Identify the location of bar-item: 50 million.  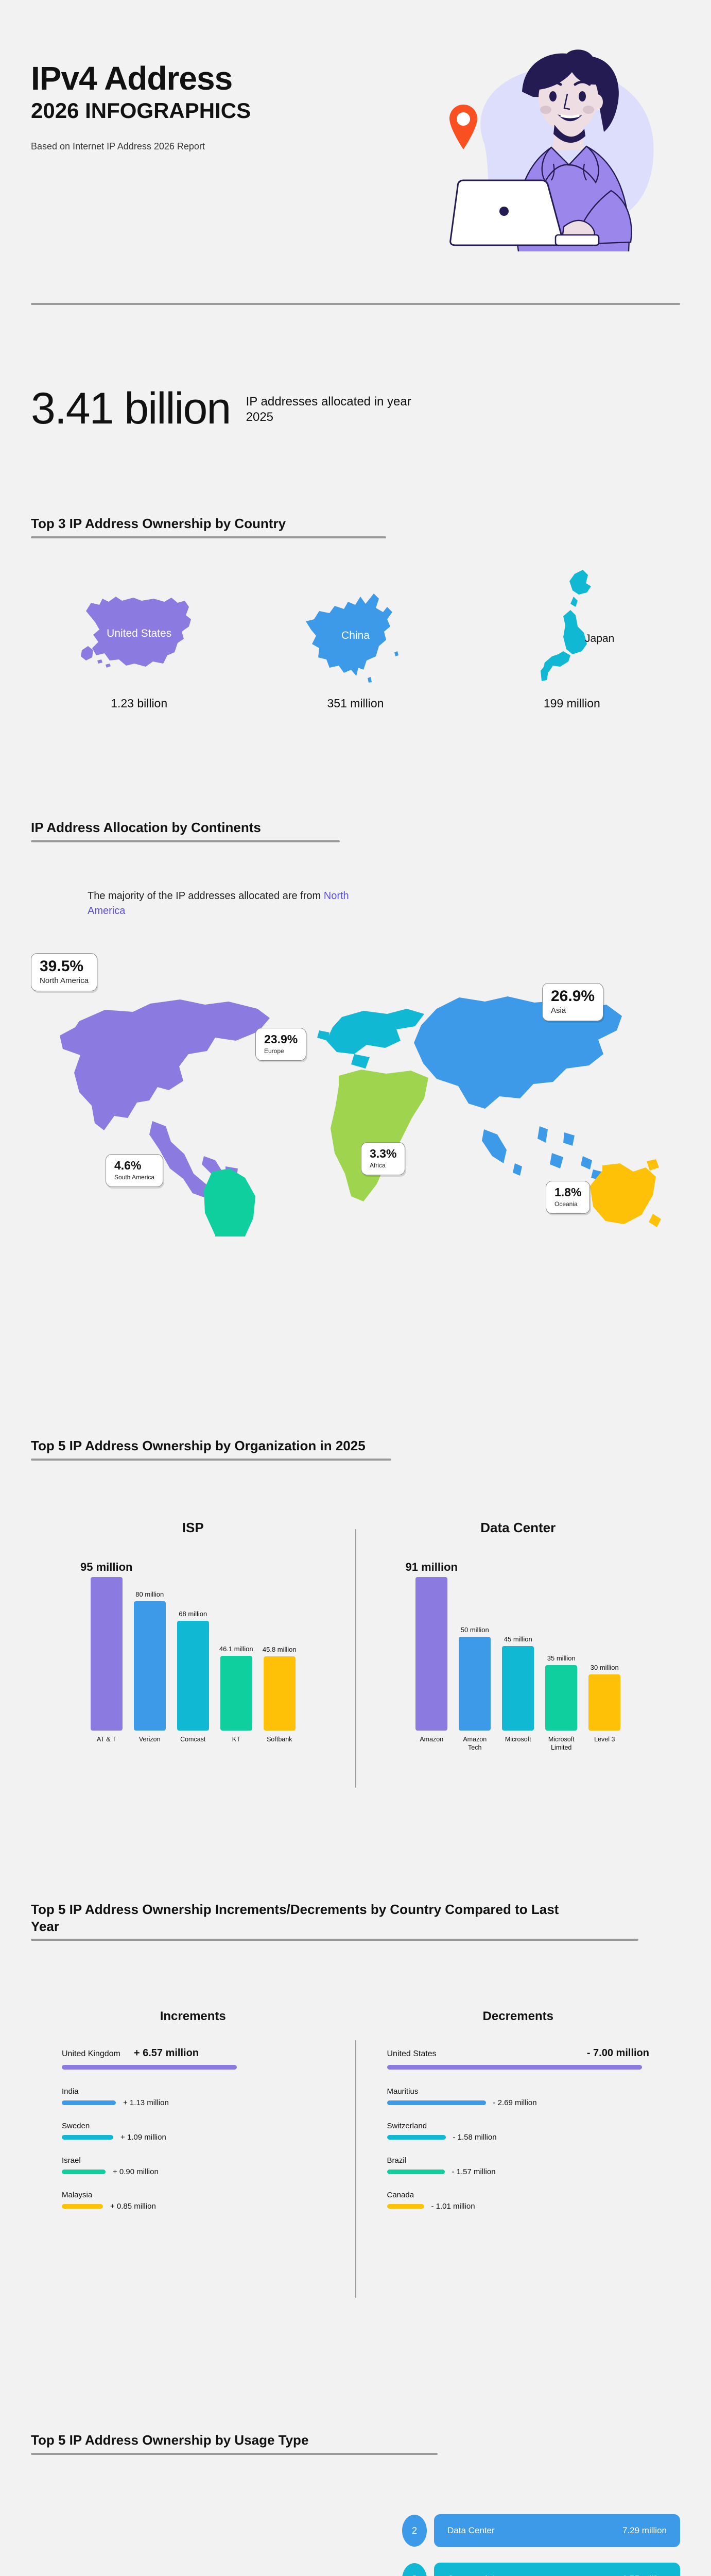
(475, 1640).